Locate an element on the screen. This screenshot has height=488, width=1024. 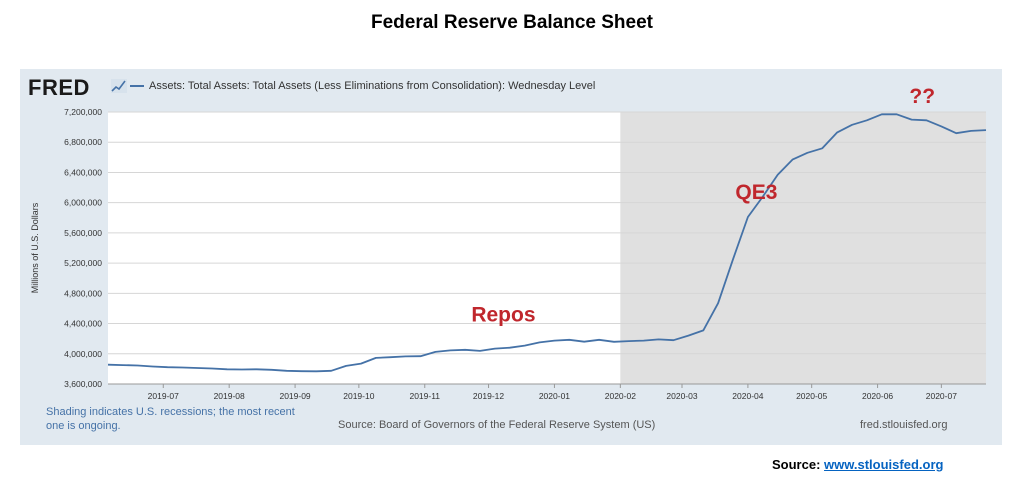
x-tick-label: 2019-09 is located at coordinates (294, 396).